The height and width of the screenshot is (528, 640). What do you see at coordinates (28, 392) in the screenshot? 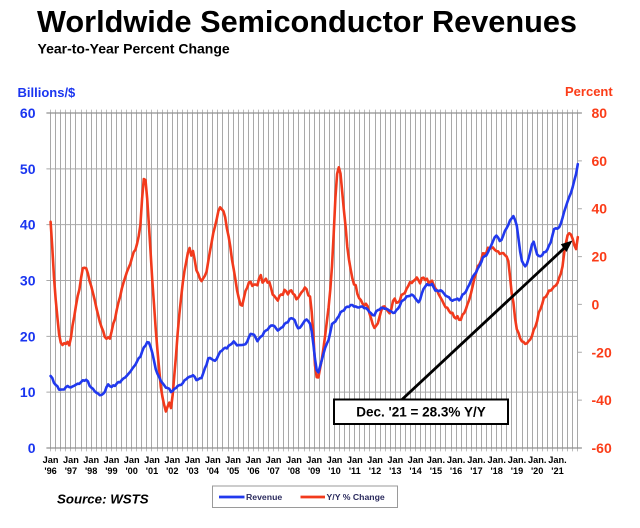
I see `svg-text: 10` at bounding box center [28, 392].